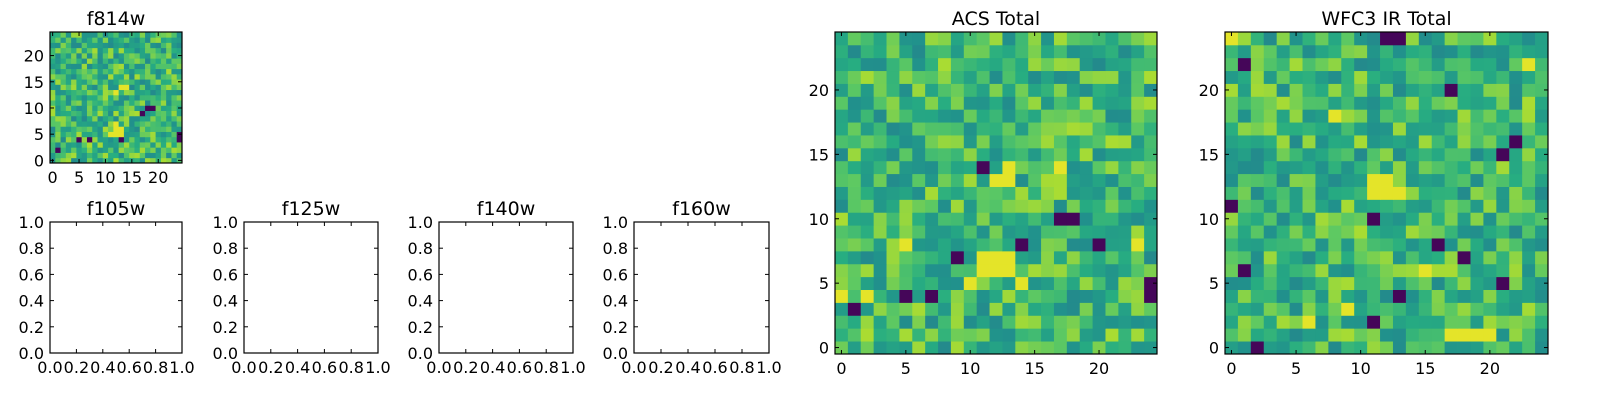  I want to click on y-tick-label: 20, so click(819, 90).